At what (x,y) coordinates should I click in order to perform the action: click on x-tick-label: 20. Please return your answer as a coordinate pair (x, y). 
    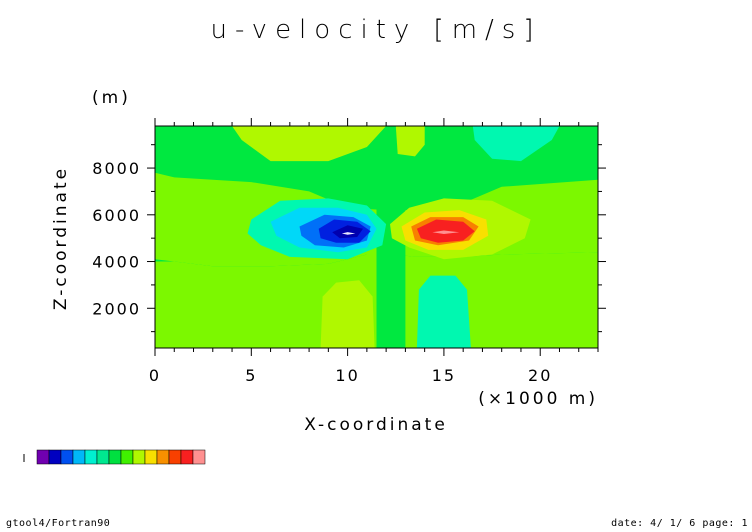
    Looking at the image, I should click on (540, 375).